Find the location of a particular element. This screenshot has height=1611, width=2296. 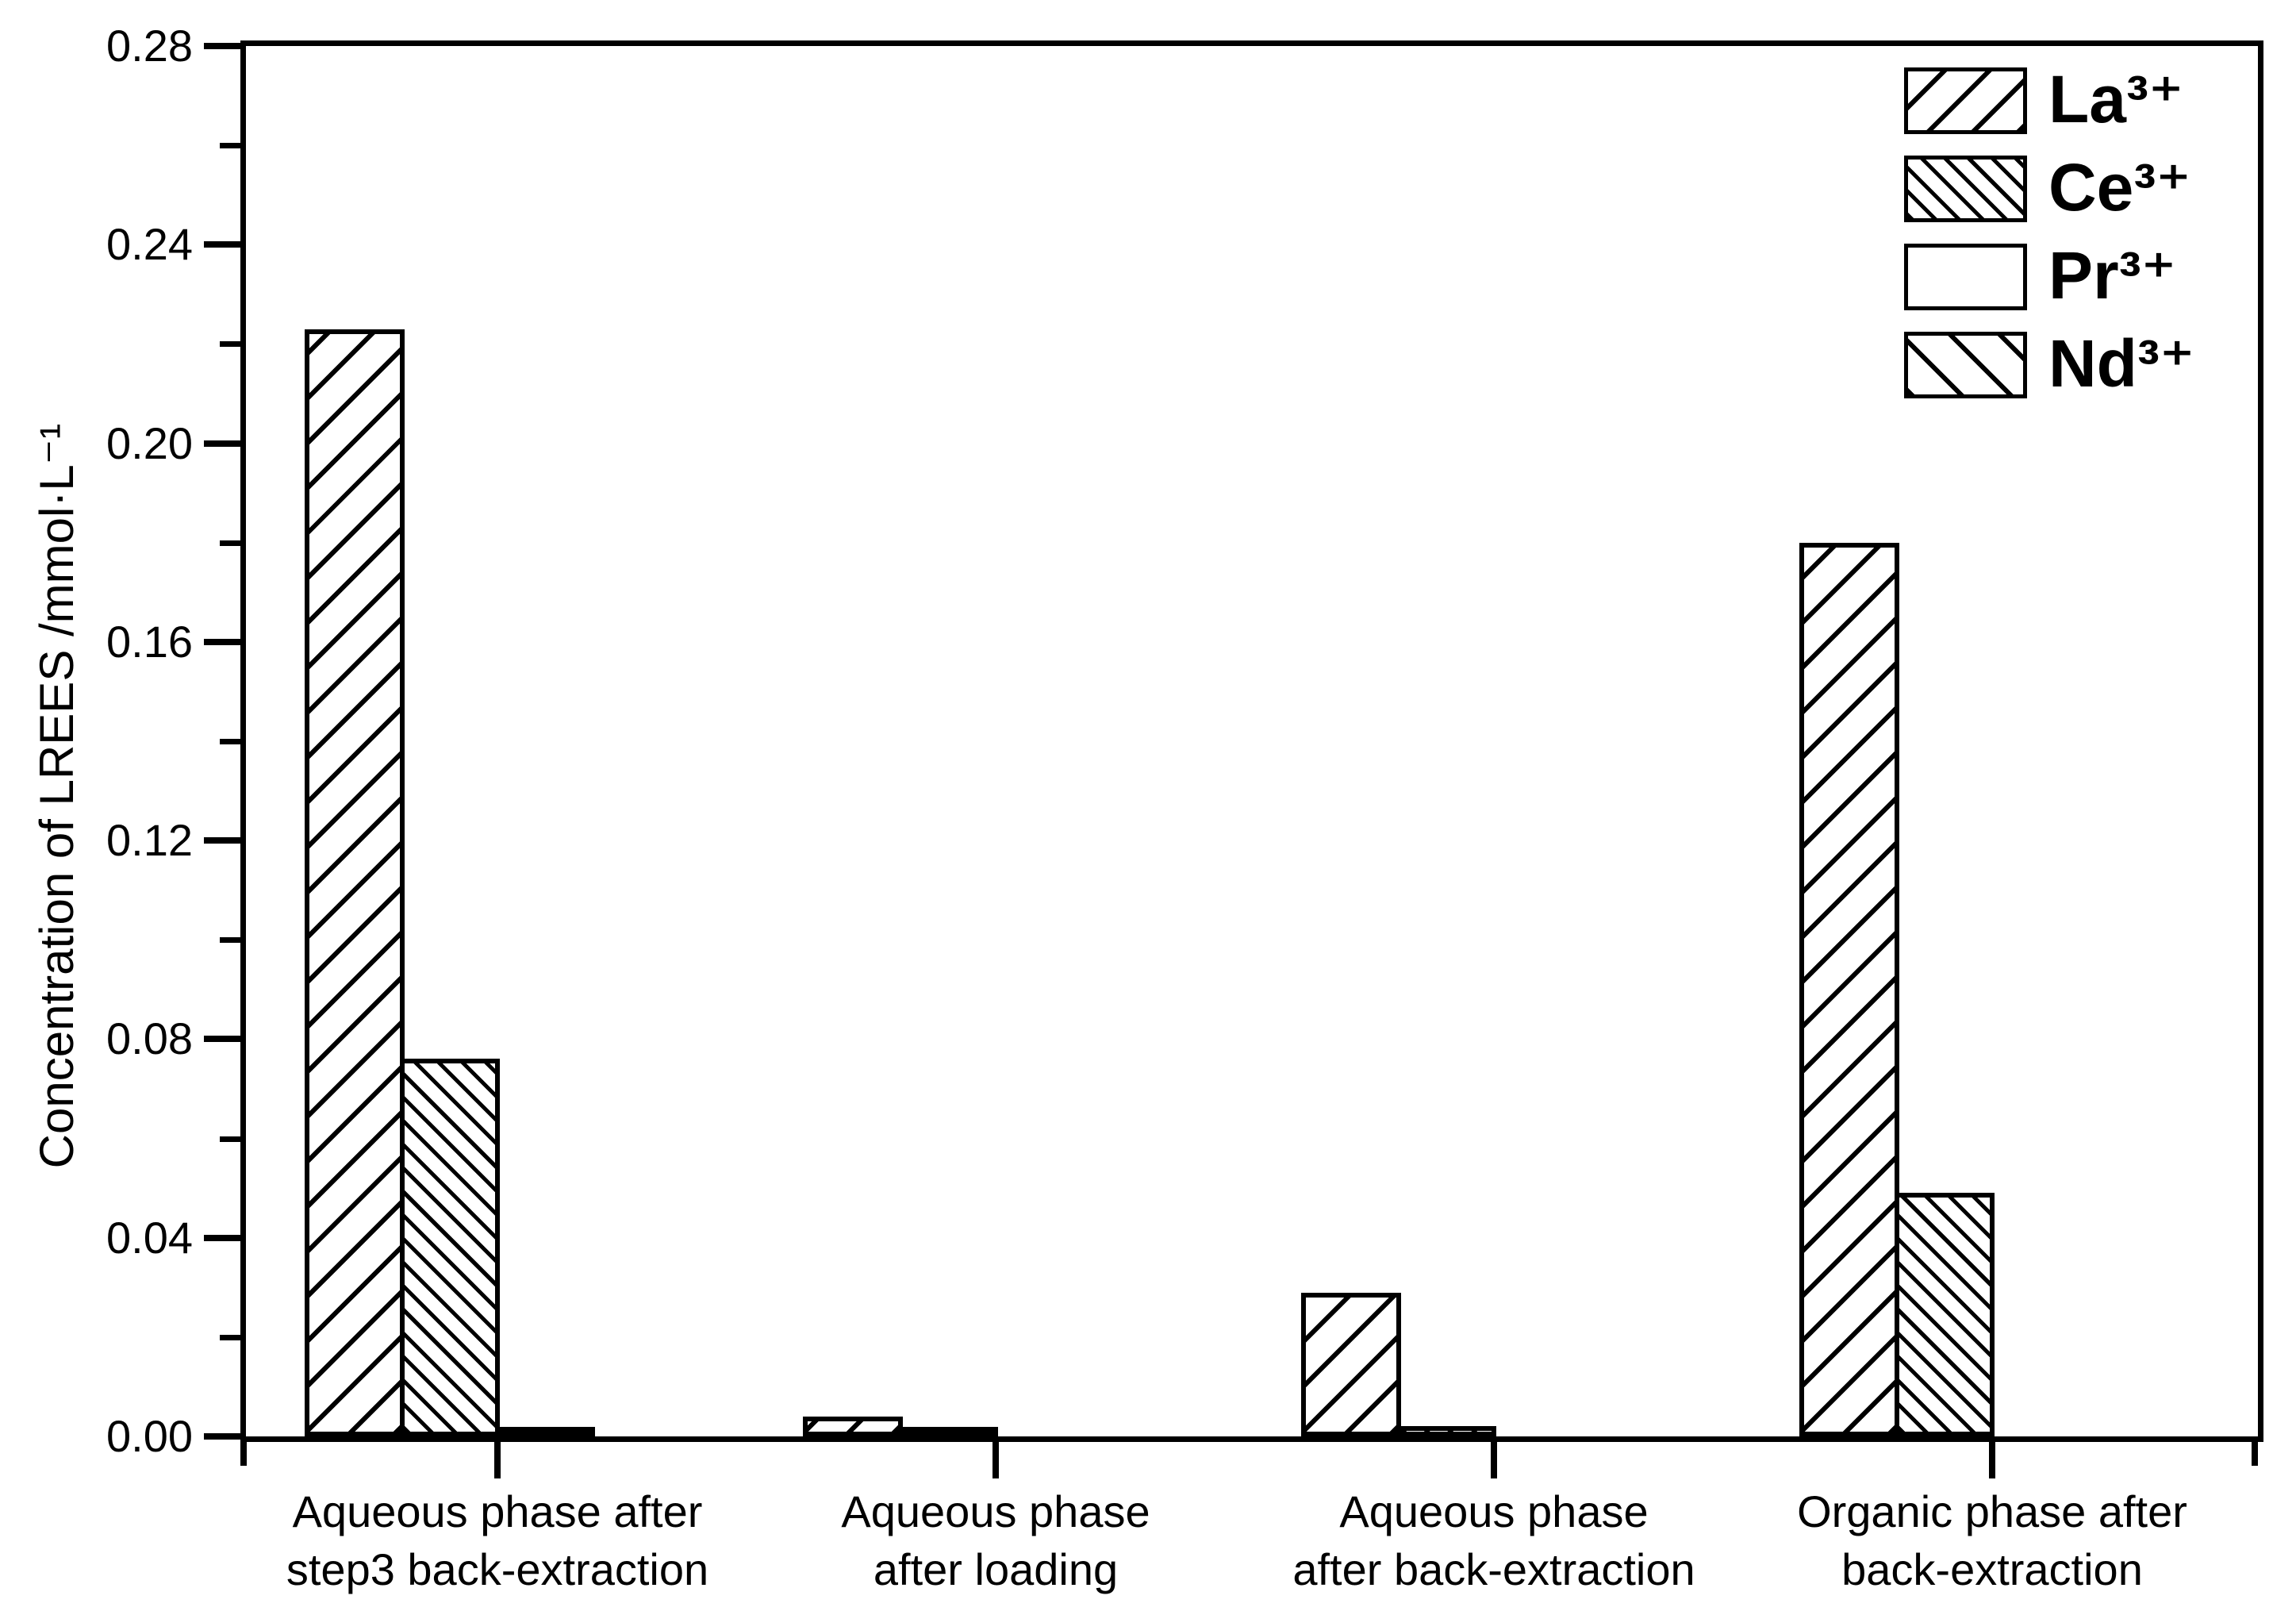

bar-ce-cat3 is located at coordinates (1446, 1431).